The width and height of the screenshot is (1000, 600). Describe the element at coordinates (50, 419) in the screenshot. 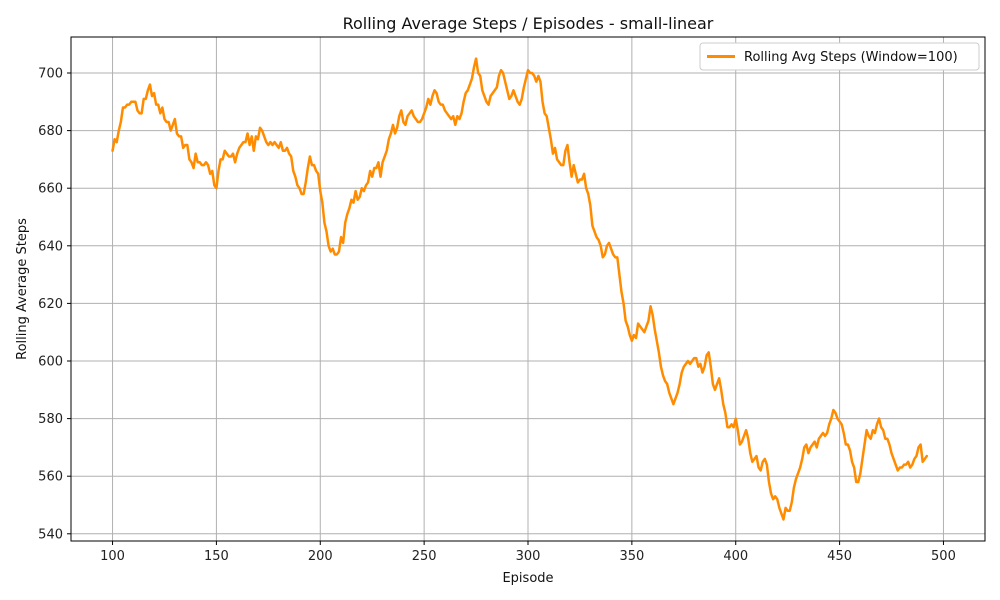

I see `y-tick-label: 580` at that location.